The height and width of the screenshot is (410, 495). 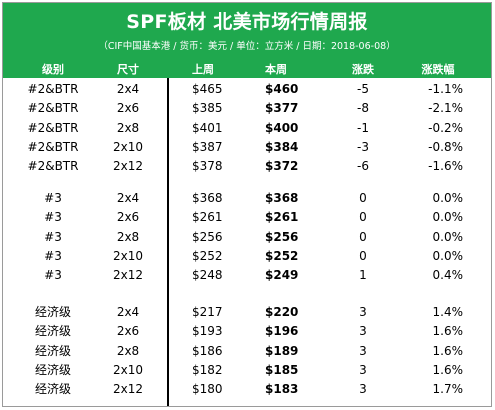 What do you see at coordinates (363, 275) in the screenshot?
I see `change-cell: 1` at bounding box center [363, 275].